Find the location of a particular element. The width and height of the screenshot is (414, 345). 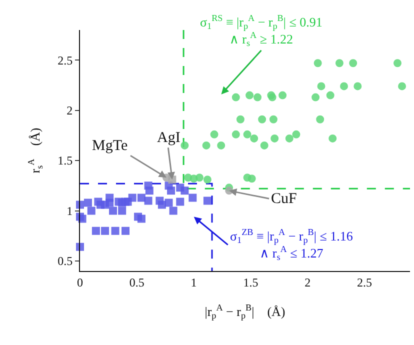

annotation: AgI is located at coordinates (168, 138).